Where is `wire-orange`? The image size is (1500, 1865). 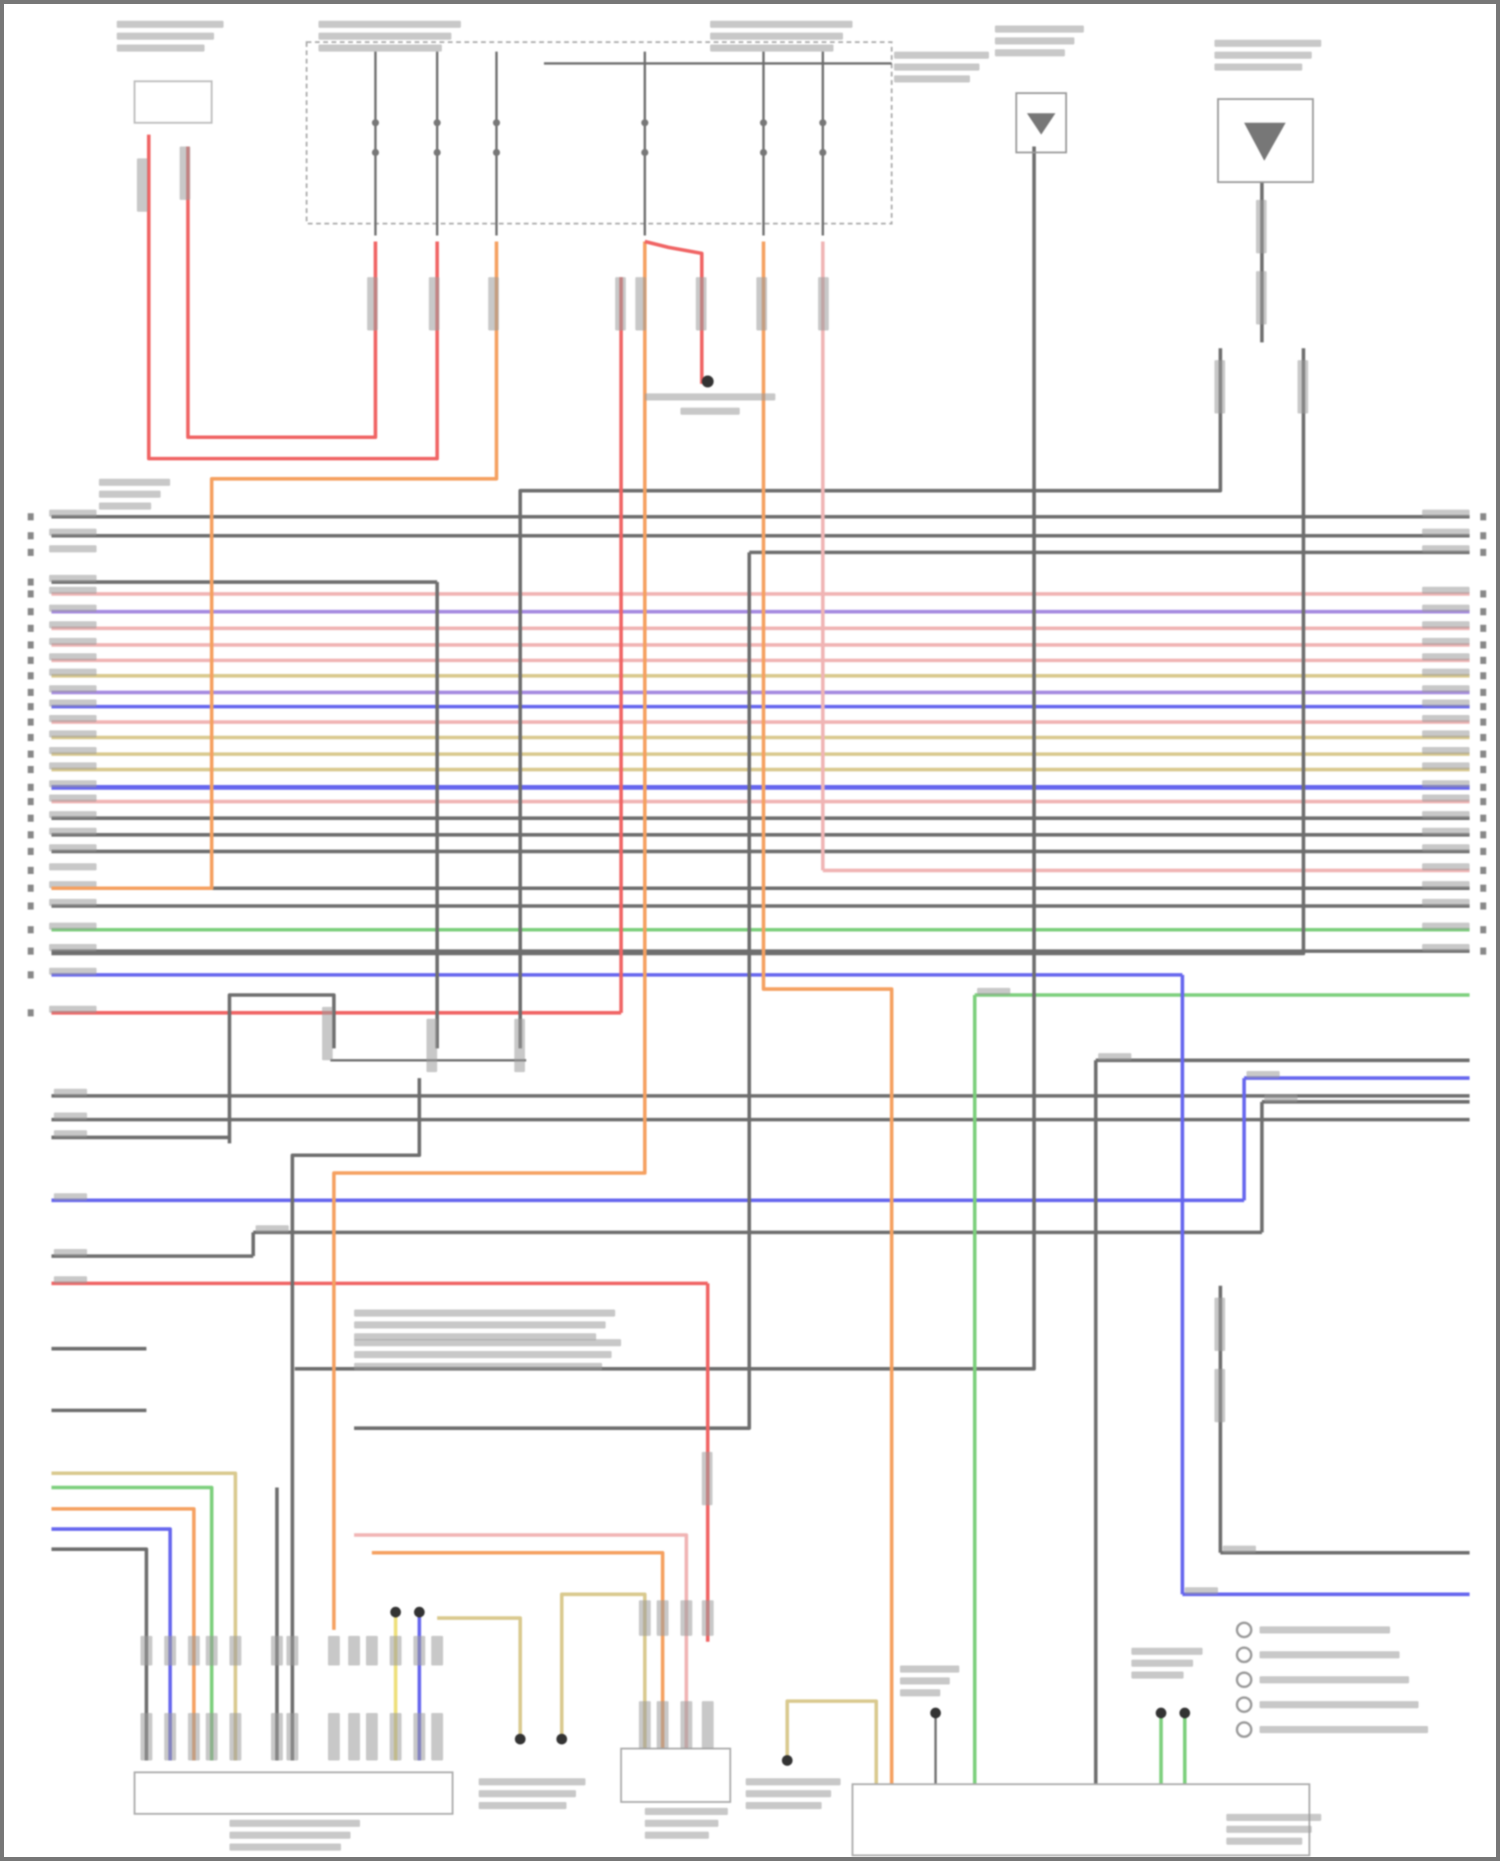
wire-orange is located at coordinates (518, 1655).